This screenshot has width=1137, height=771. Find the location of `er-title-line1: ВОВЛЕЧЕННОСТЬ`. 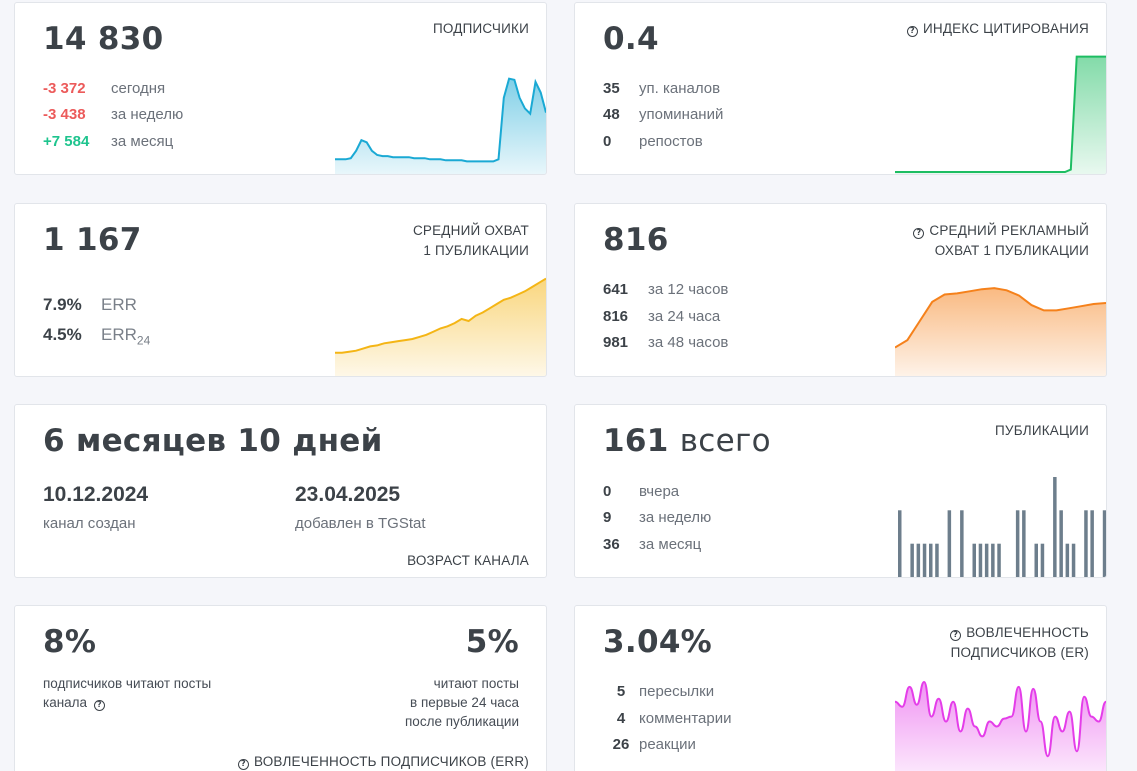

er-title-line1: ВОВЛЕЧЕННОСТЬ is located at coordinates (1027, 632).